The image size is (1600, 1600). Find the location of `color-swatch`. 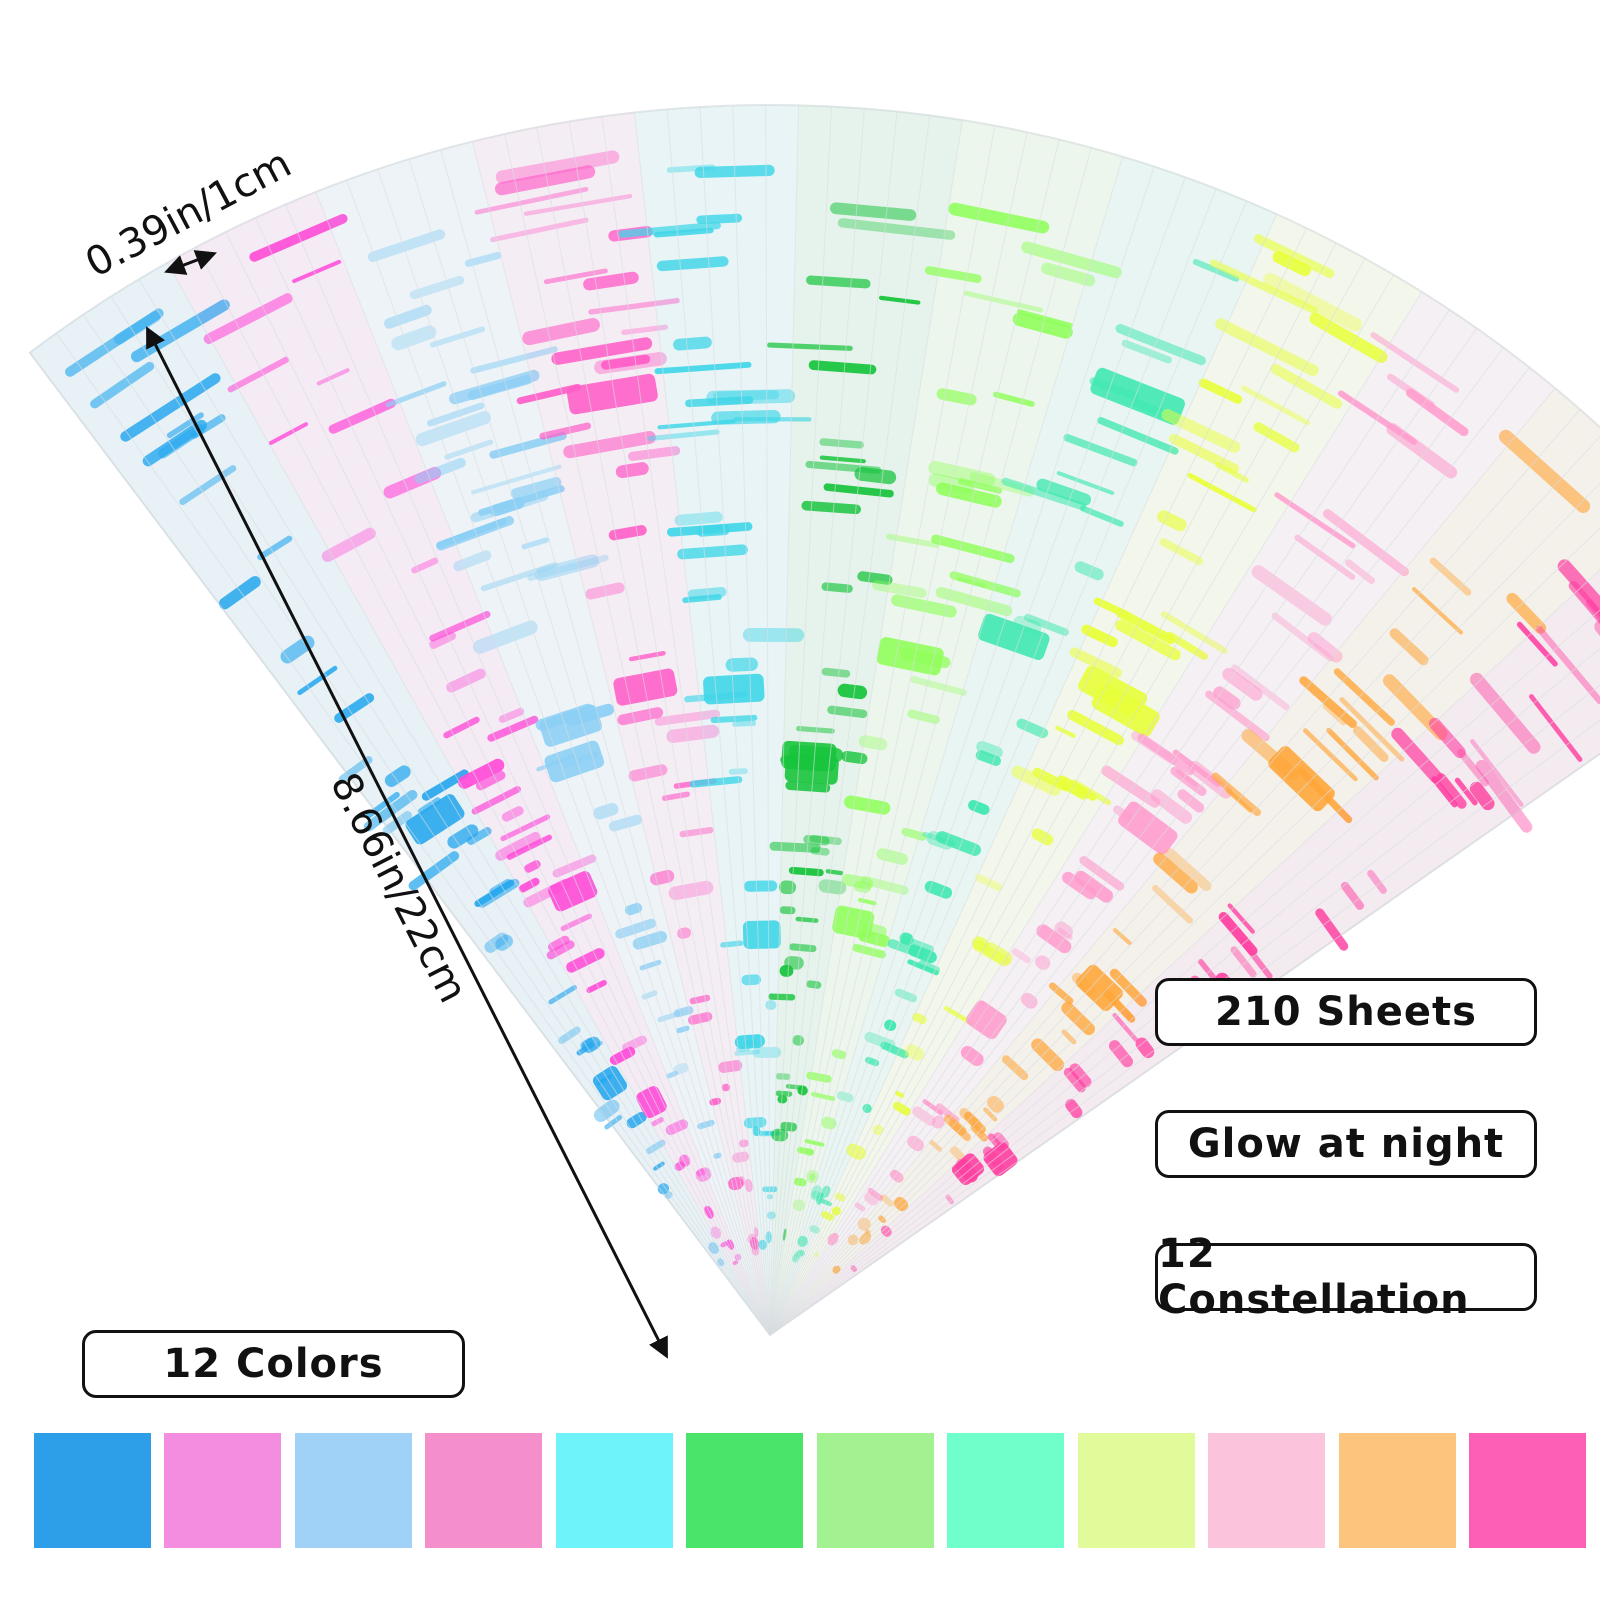

color-swatch is located at coordinates (1267, 1490).